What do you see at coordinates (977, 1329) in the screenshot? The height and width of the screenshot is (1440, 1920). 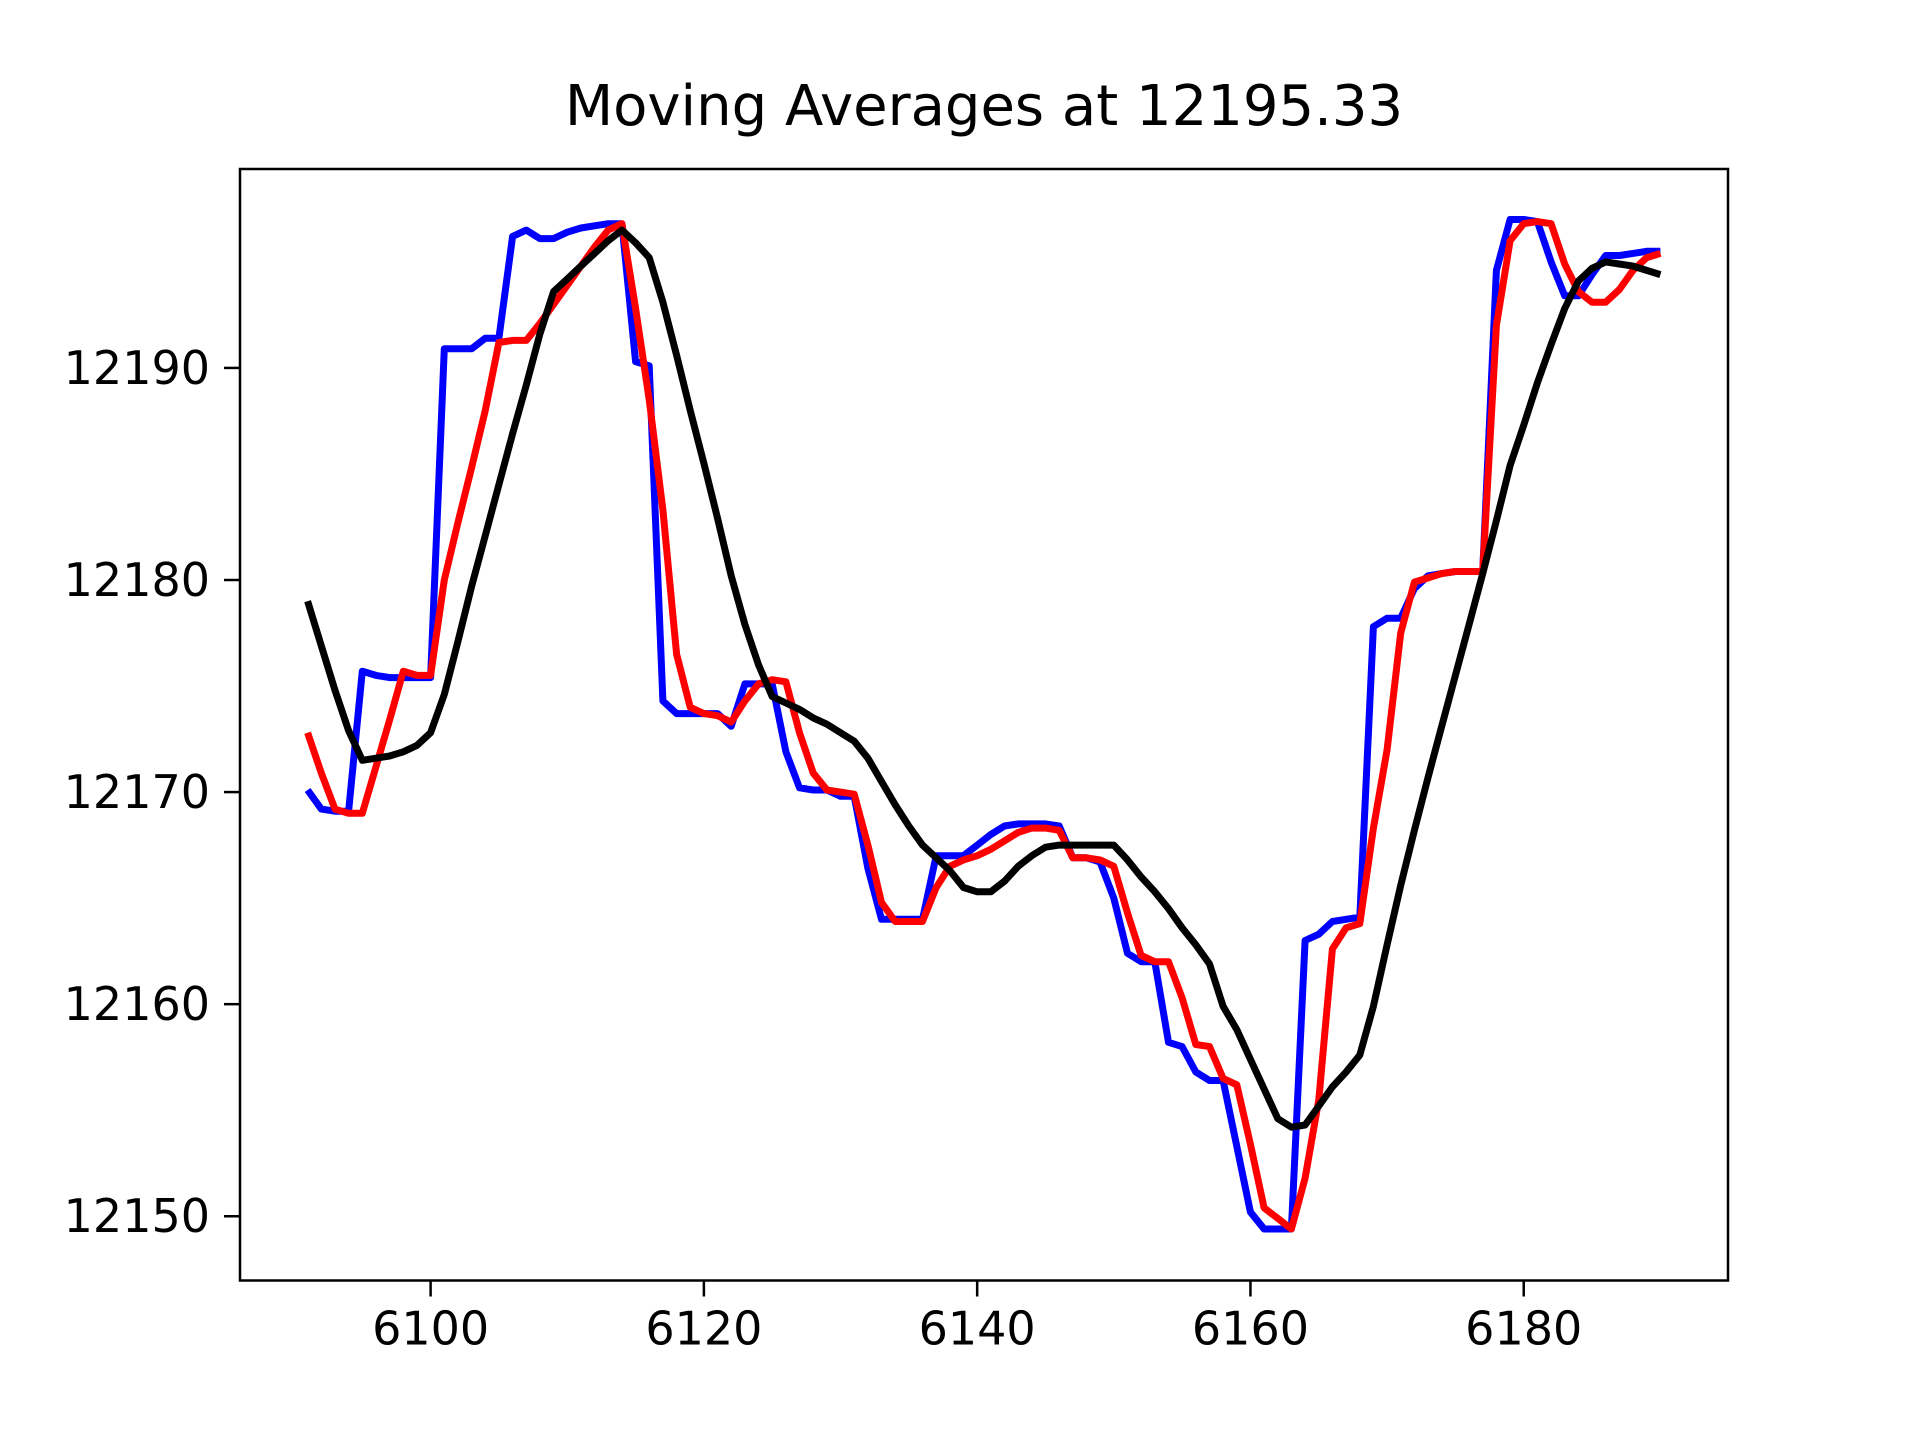 I see `x-tick-label: 6140` at bounding box center [977, 1329].